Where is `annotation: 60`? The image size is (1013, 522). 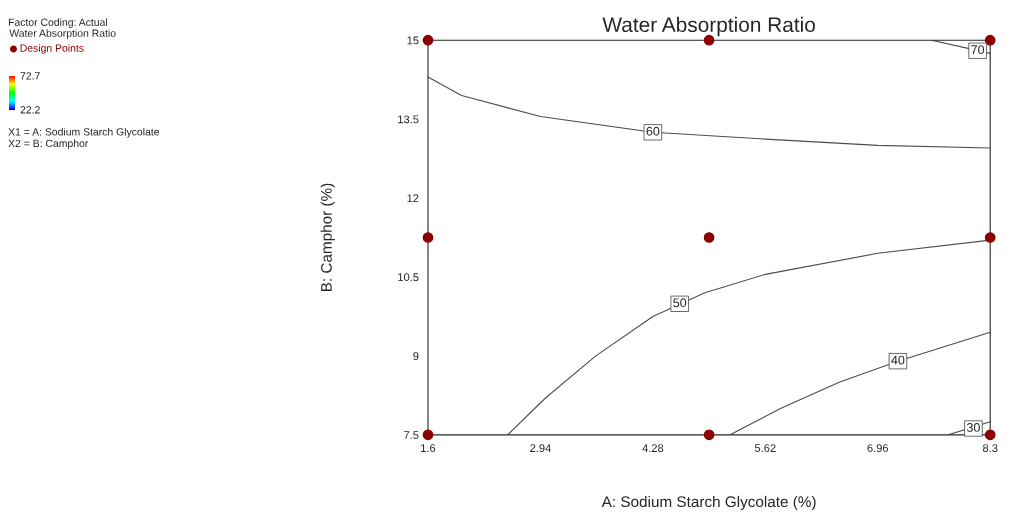
annotation: 60 is located at coordinates (653, 131).